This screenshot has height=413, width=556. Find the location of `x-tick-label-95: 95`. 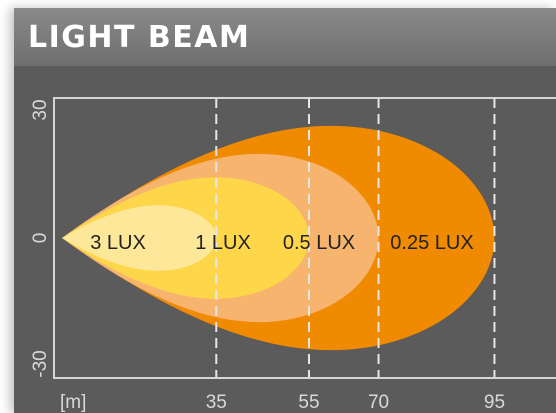

x-tick-label-95: 95 is located at coordinates (494, 402).